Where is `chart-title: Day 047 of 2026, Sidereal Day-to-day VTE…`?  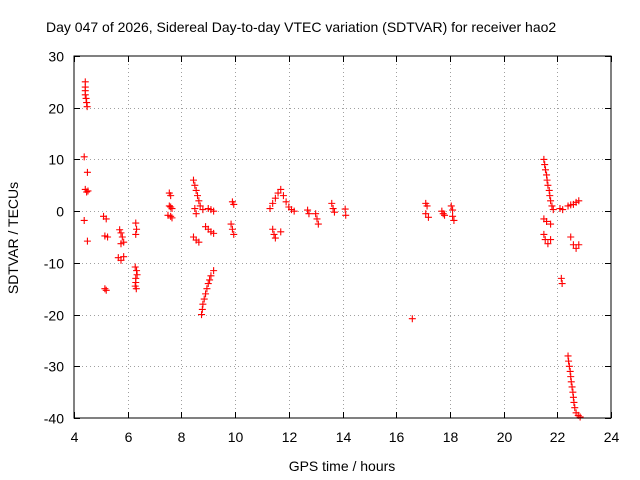
chart-title: Day 047 of 2026, Sidereal Day-to-day VTE… is located at coordinates (301, 27).